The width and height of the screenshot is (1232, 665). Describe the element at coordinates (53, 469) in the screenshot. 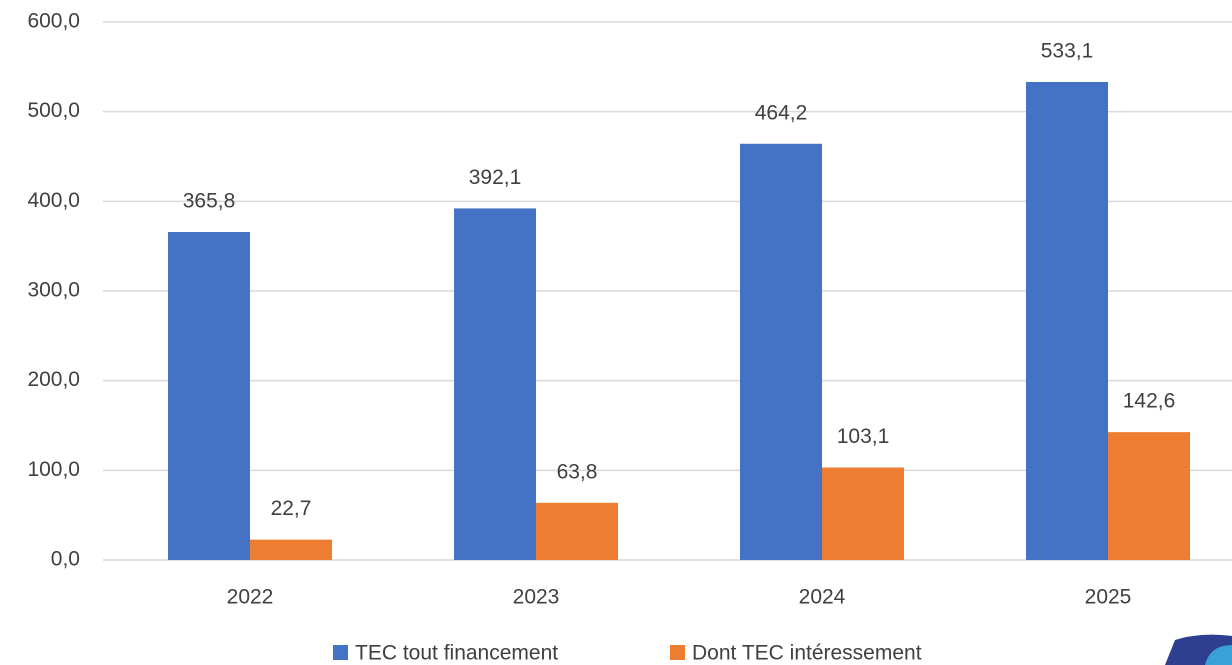

I see `y-tick-label: 100,0` at that location.